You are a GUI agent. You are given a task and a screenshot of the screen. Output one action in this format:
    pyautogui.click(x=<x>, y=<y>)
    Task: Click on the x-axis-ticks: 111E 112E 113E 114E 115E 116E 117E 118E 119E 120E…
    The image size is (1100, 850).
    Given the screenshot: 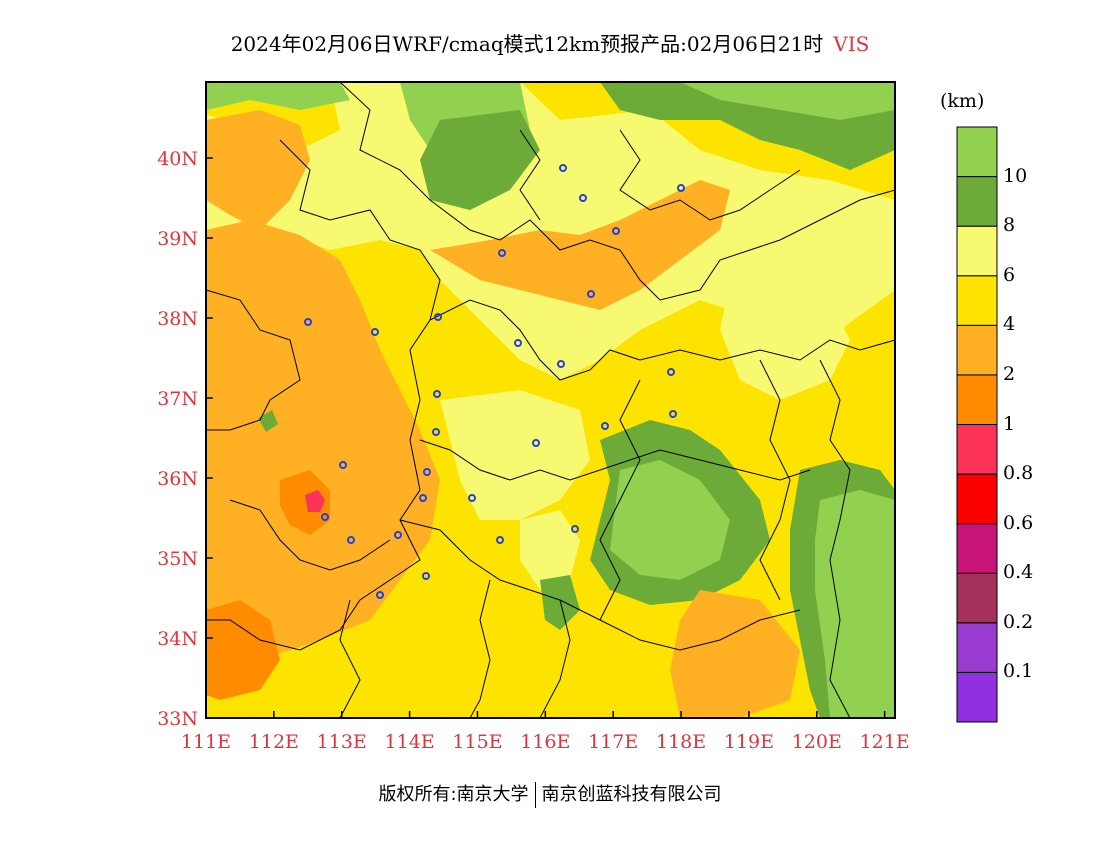 What is the action you would take?
    pyautogui.click(x=545, y=732)
    